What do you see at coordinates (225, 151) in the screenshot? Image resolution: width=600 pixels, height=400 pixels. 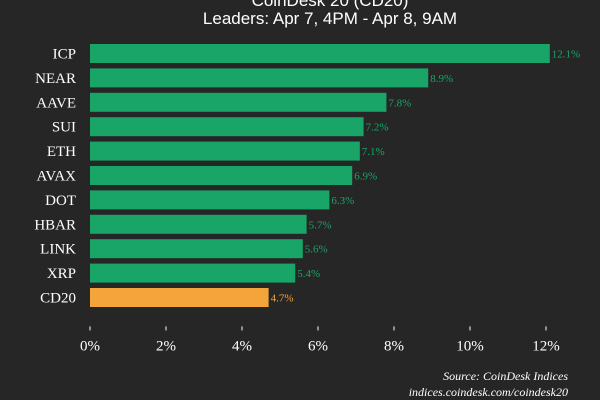 I see `bar-eth` at bounding box center [225, 151].